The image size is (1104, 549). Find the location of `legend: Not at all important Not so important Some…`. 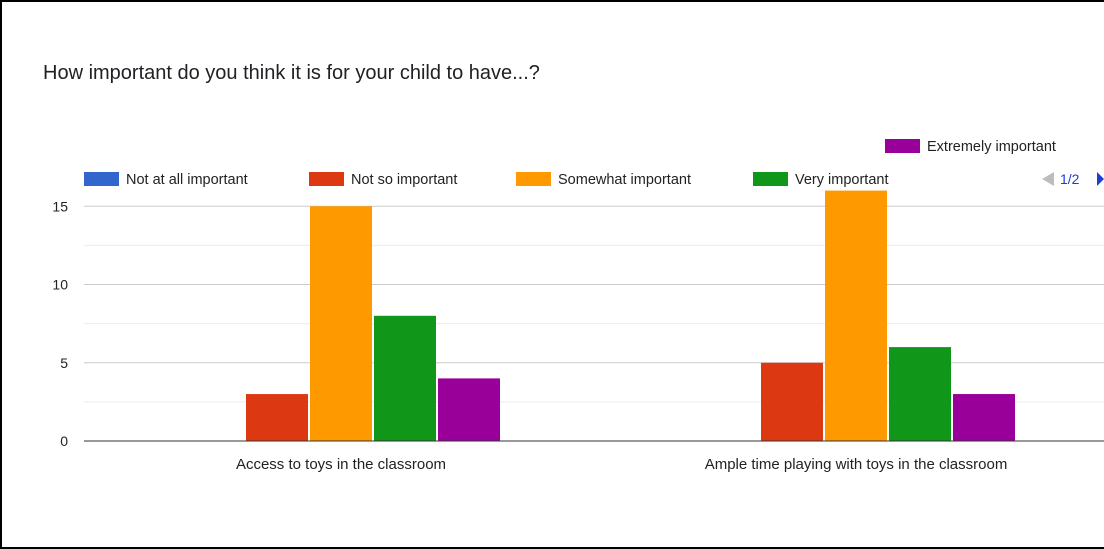

legend: Not at all important Not so important Some… is located at coordinates (570, 163).